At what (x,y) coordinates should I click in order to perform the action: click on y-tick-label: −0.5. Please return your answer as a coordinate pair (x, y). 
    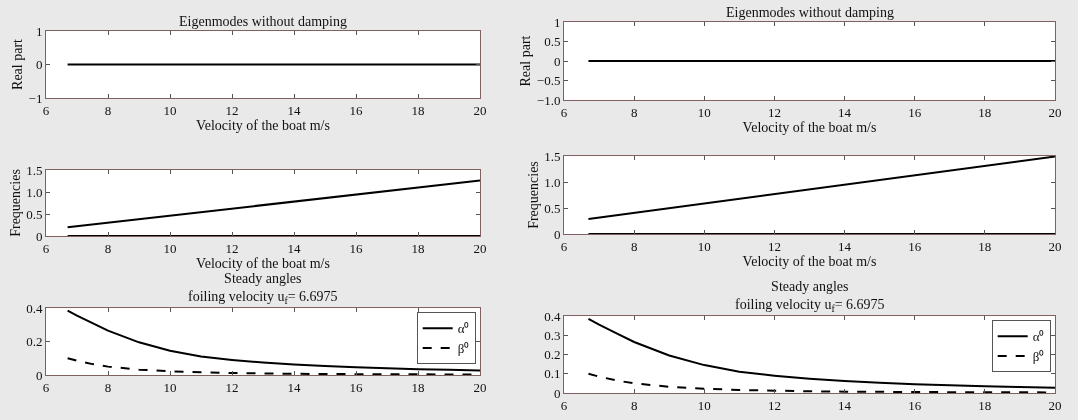
    Looking at the image, I should click on (548, 81).